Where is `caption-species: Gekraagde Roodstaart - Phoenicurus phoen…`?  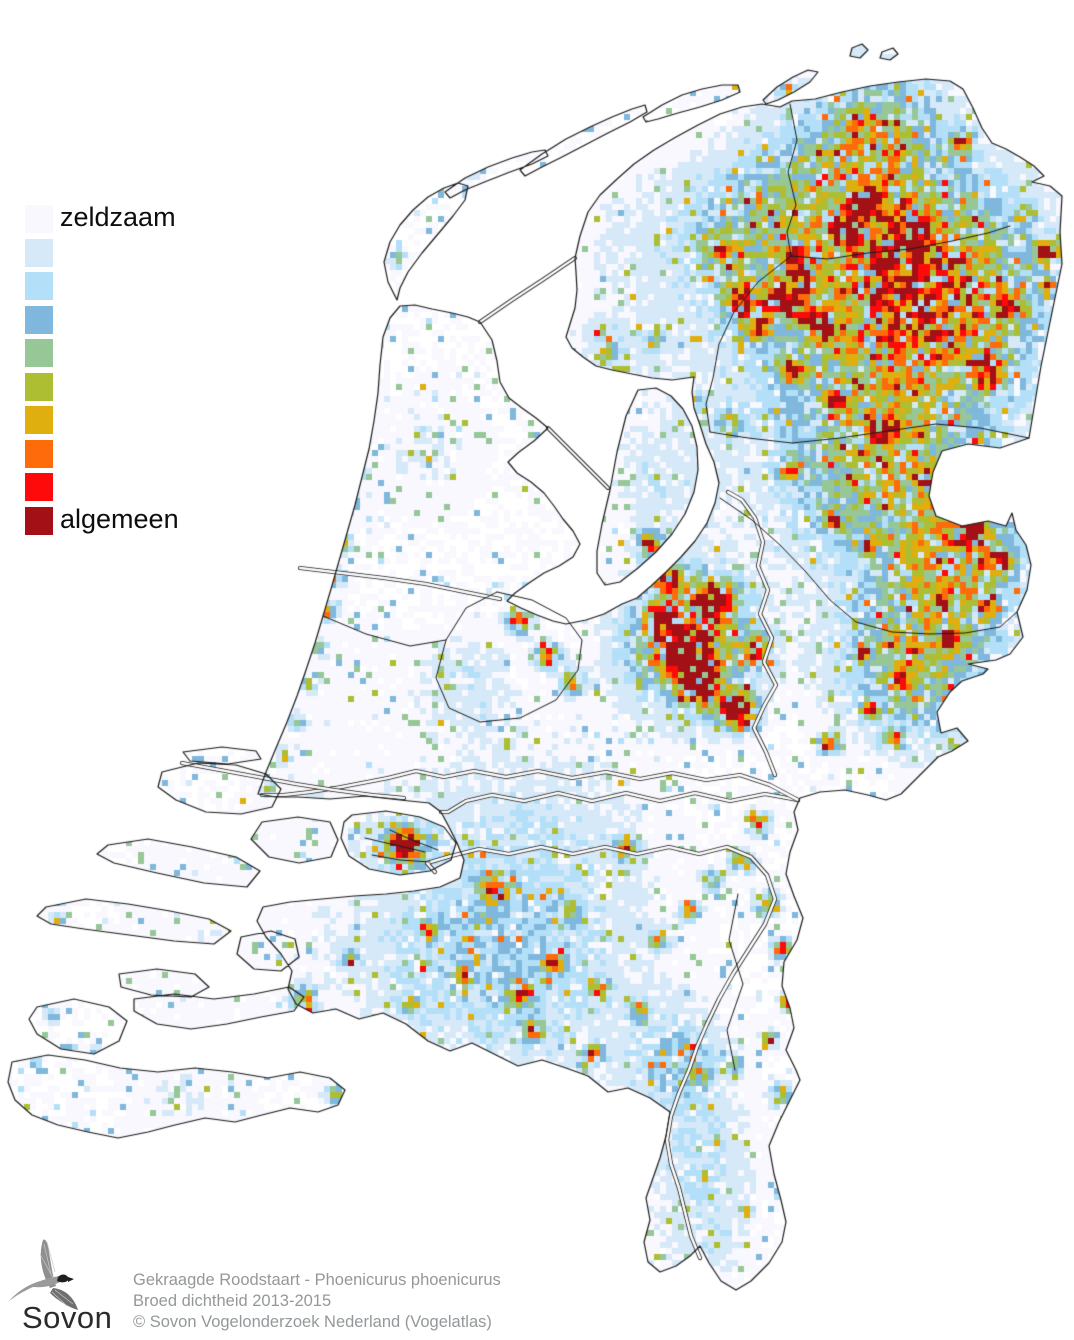
caption-species: Gekraagde Roodstaart - Phoenicurus phoen… is located at coordinates (317, 1280).